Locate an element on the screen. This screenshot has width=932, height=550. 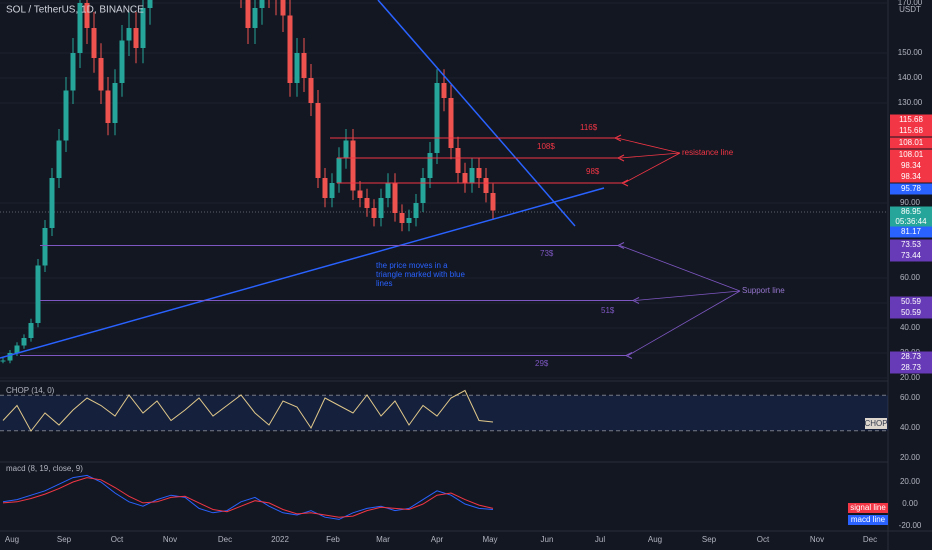
y-tick-label: 20.00 is located at coordinates (910, 377).